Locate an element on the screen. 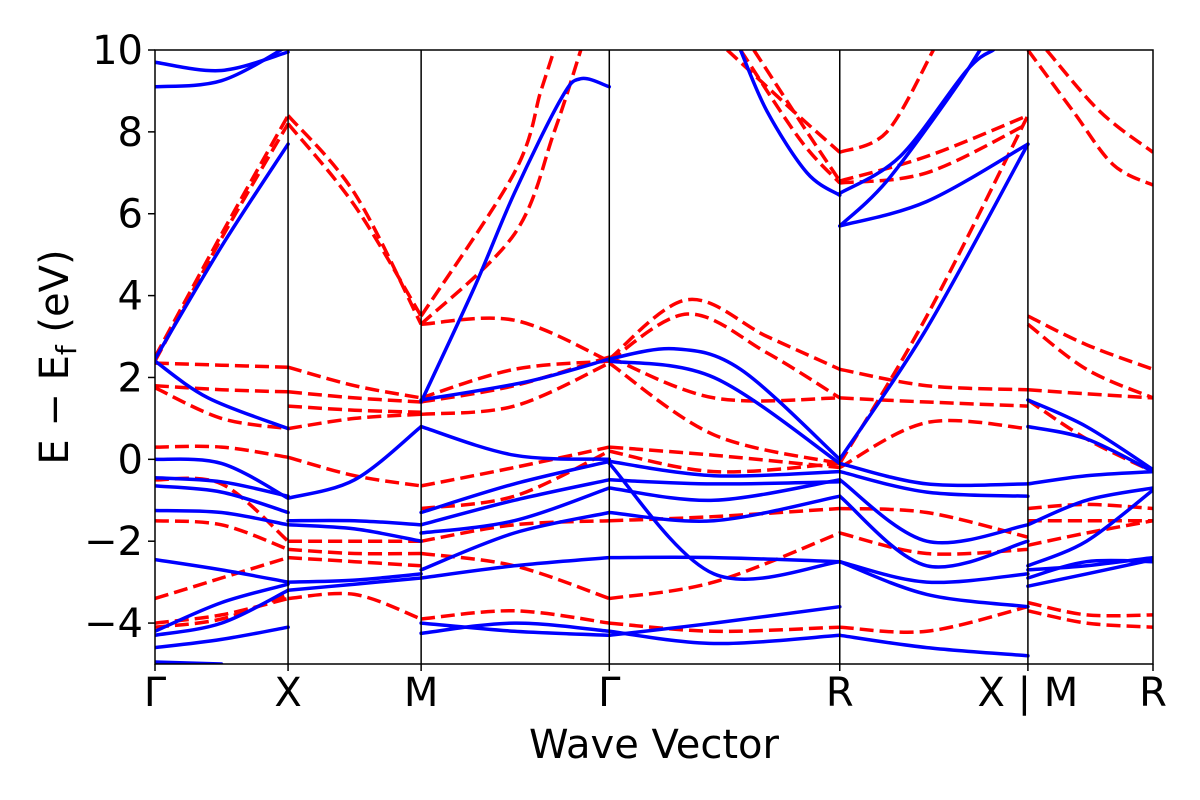 The height and width of the screenshot is (800, 1200). y-tick-label: 10 is located at coordinates (117, 51).